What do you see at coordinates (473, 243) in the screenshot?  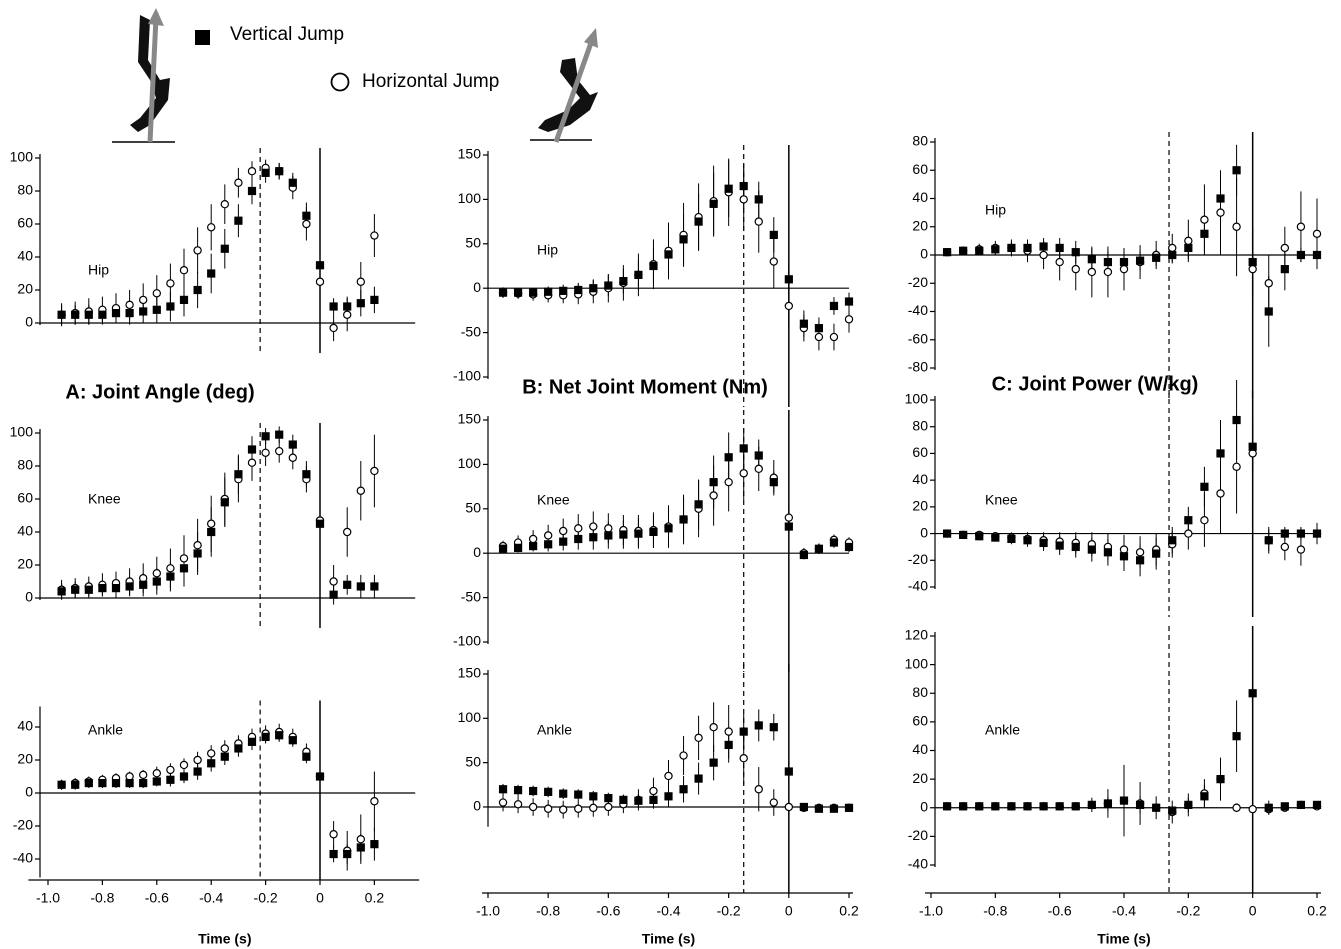 I see `y-tick-label: 50` at bounding box center [473, 243].